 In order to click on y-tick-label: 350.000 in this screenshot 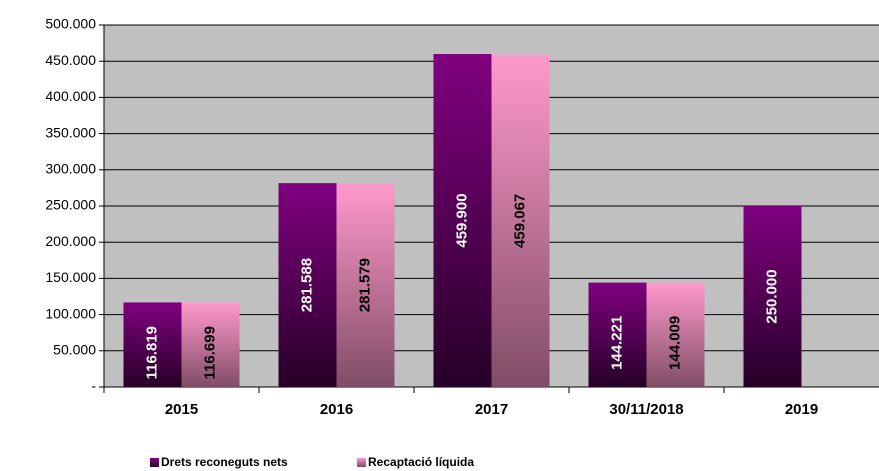, I will do `click(70, 132)`.